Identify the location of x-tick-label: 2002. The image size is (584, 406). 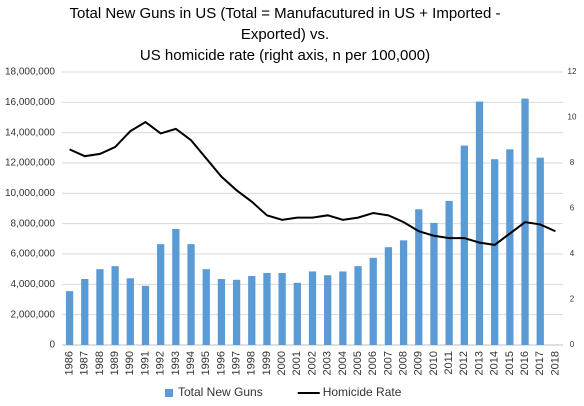
(312, 363).